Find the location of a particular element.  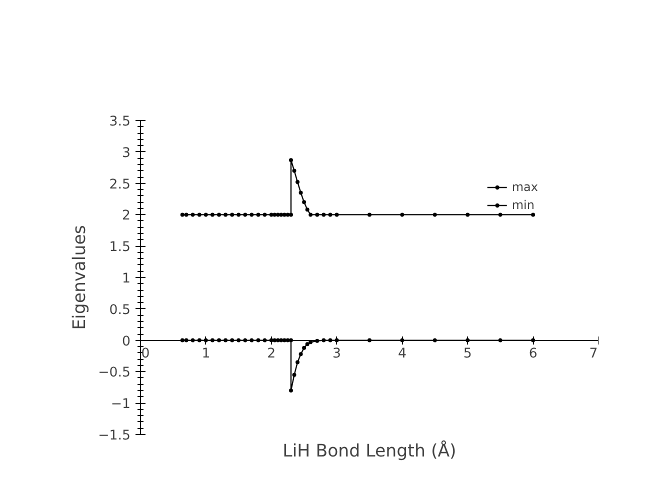

x-tick-label: 7 is located at coordinates (593, 354).